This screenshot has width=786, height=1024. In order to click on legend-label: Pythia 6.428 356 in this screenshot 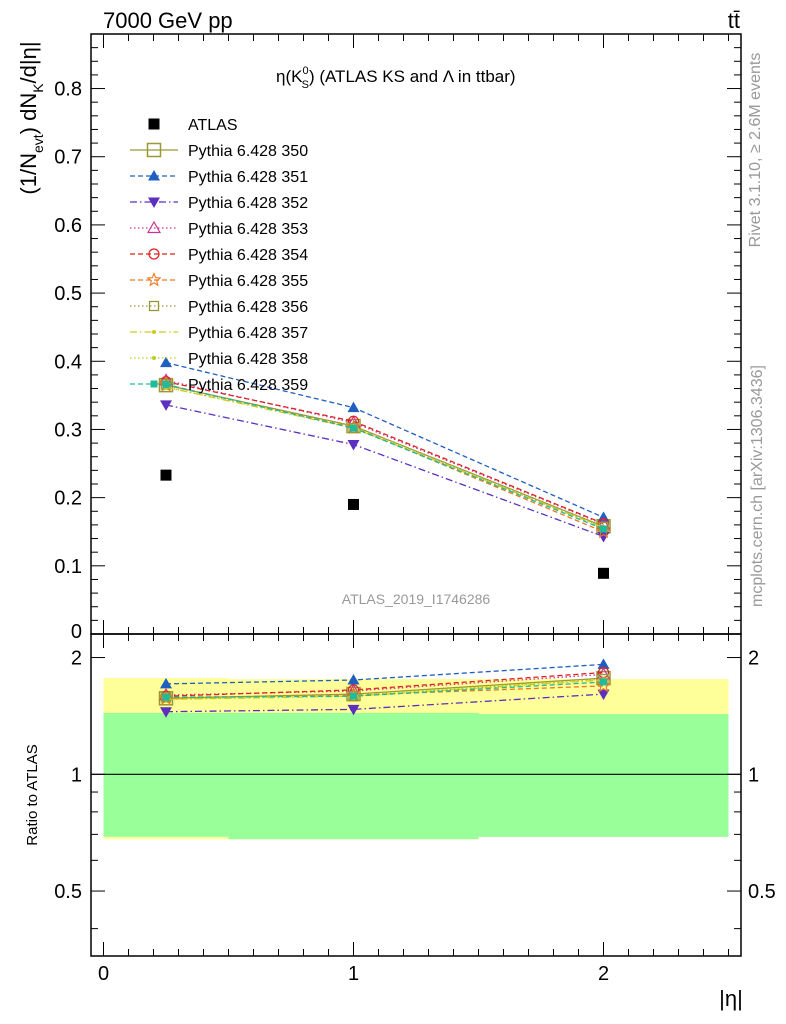, I will do `click(248, 307)`.